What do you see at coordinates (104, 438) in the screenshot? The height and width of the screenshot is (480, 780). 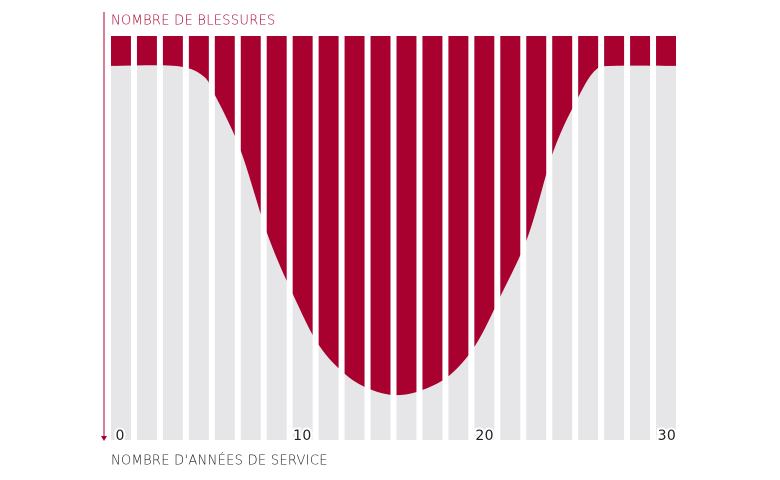 I see `y-axis-arrow` at bounding box center [104, 438].